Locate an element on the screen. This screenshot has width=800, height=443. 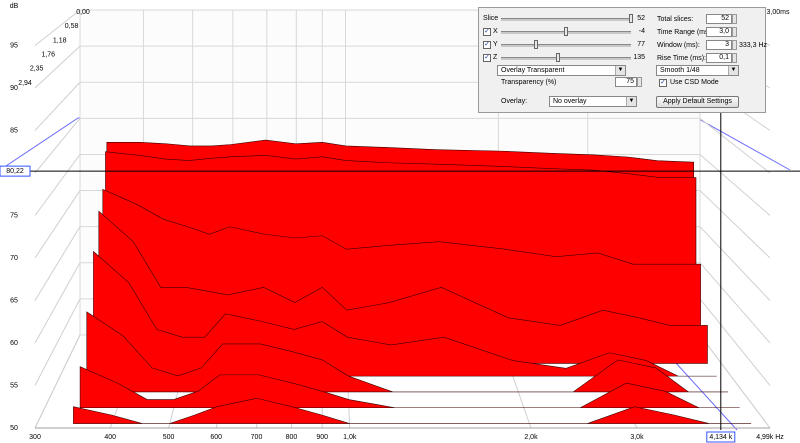
time-range-label: Time Range (ms): is located at coordinates (685, 32).